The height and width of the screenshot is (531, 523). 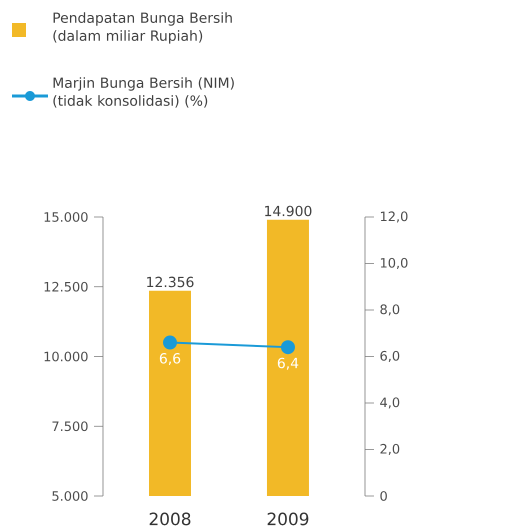 What do you see at coordinates (170, 359) in the screenshot?
I see `data-label: 6,6` at bounding box center [170, 359].